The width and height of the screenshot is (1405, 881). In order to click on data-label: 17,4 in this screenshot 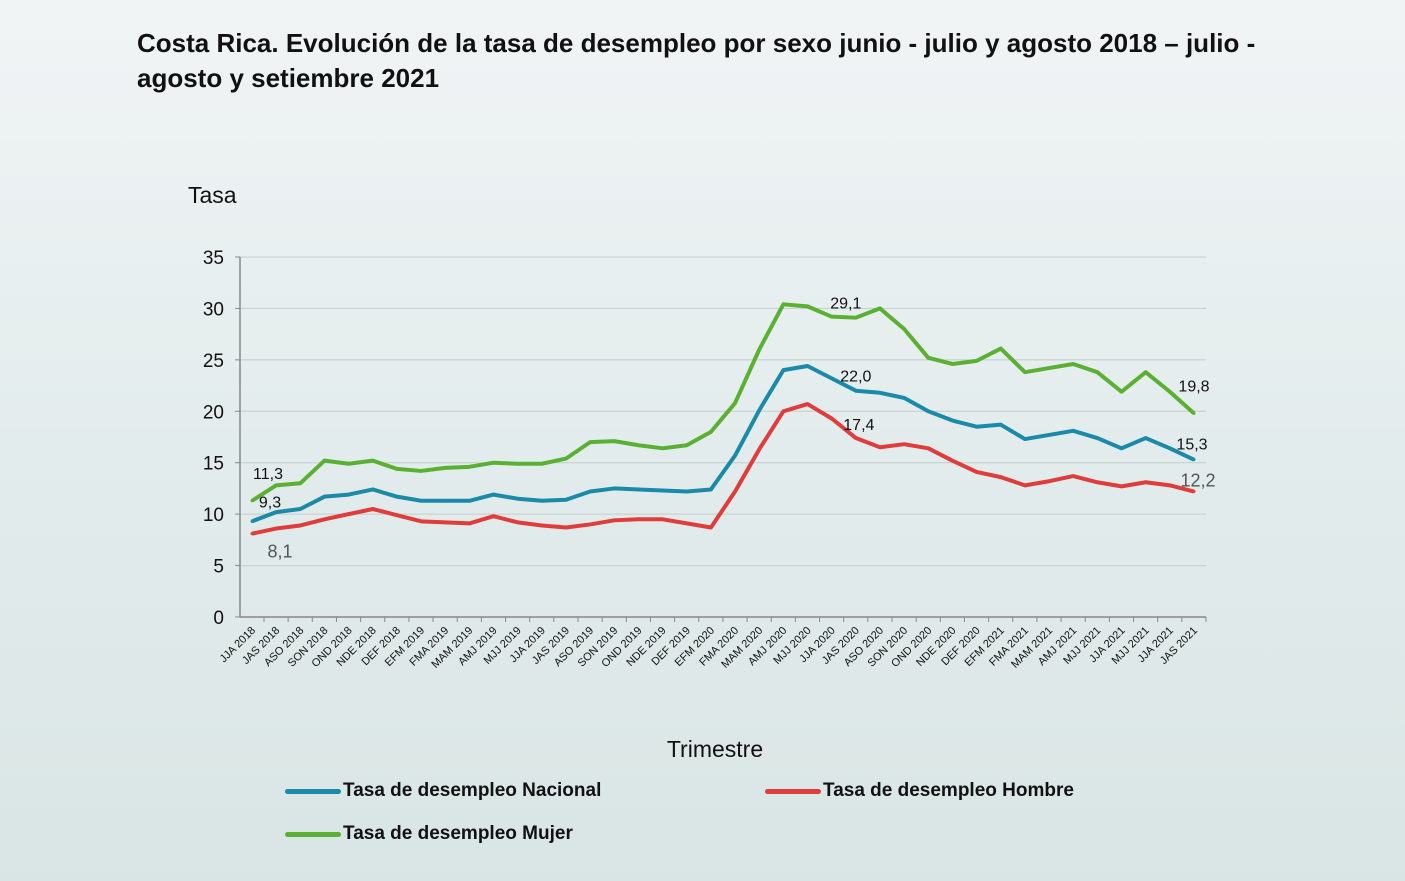, I will do `click(858, 425)`.